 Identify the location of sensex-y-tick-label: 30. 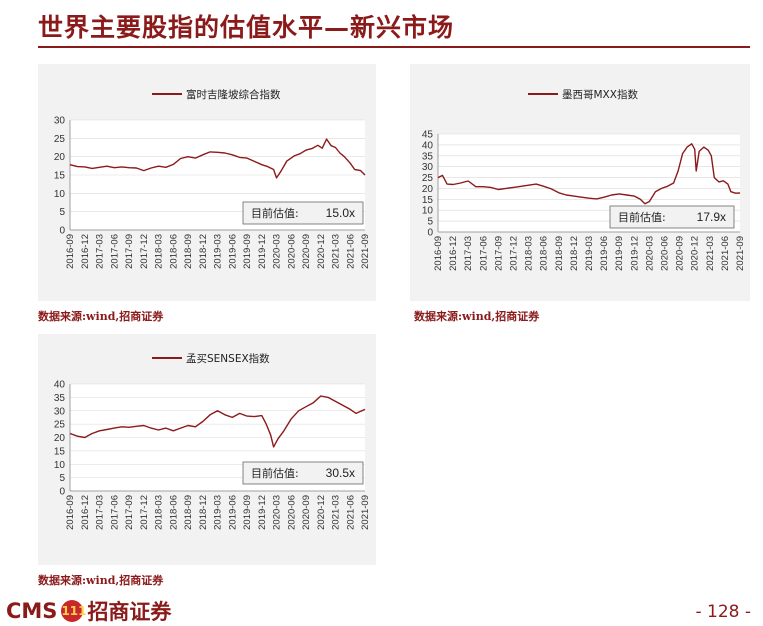
(60, 411).